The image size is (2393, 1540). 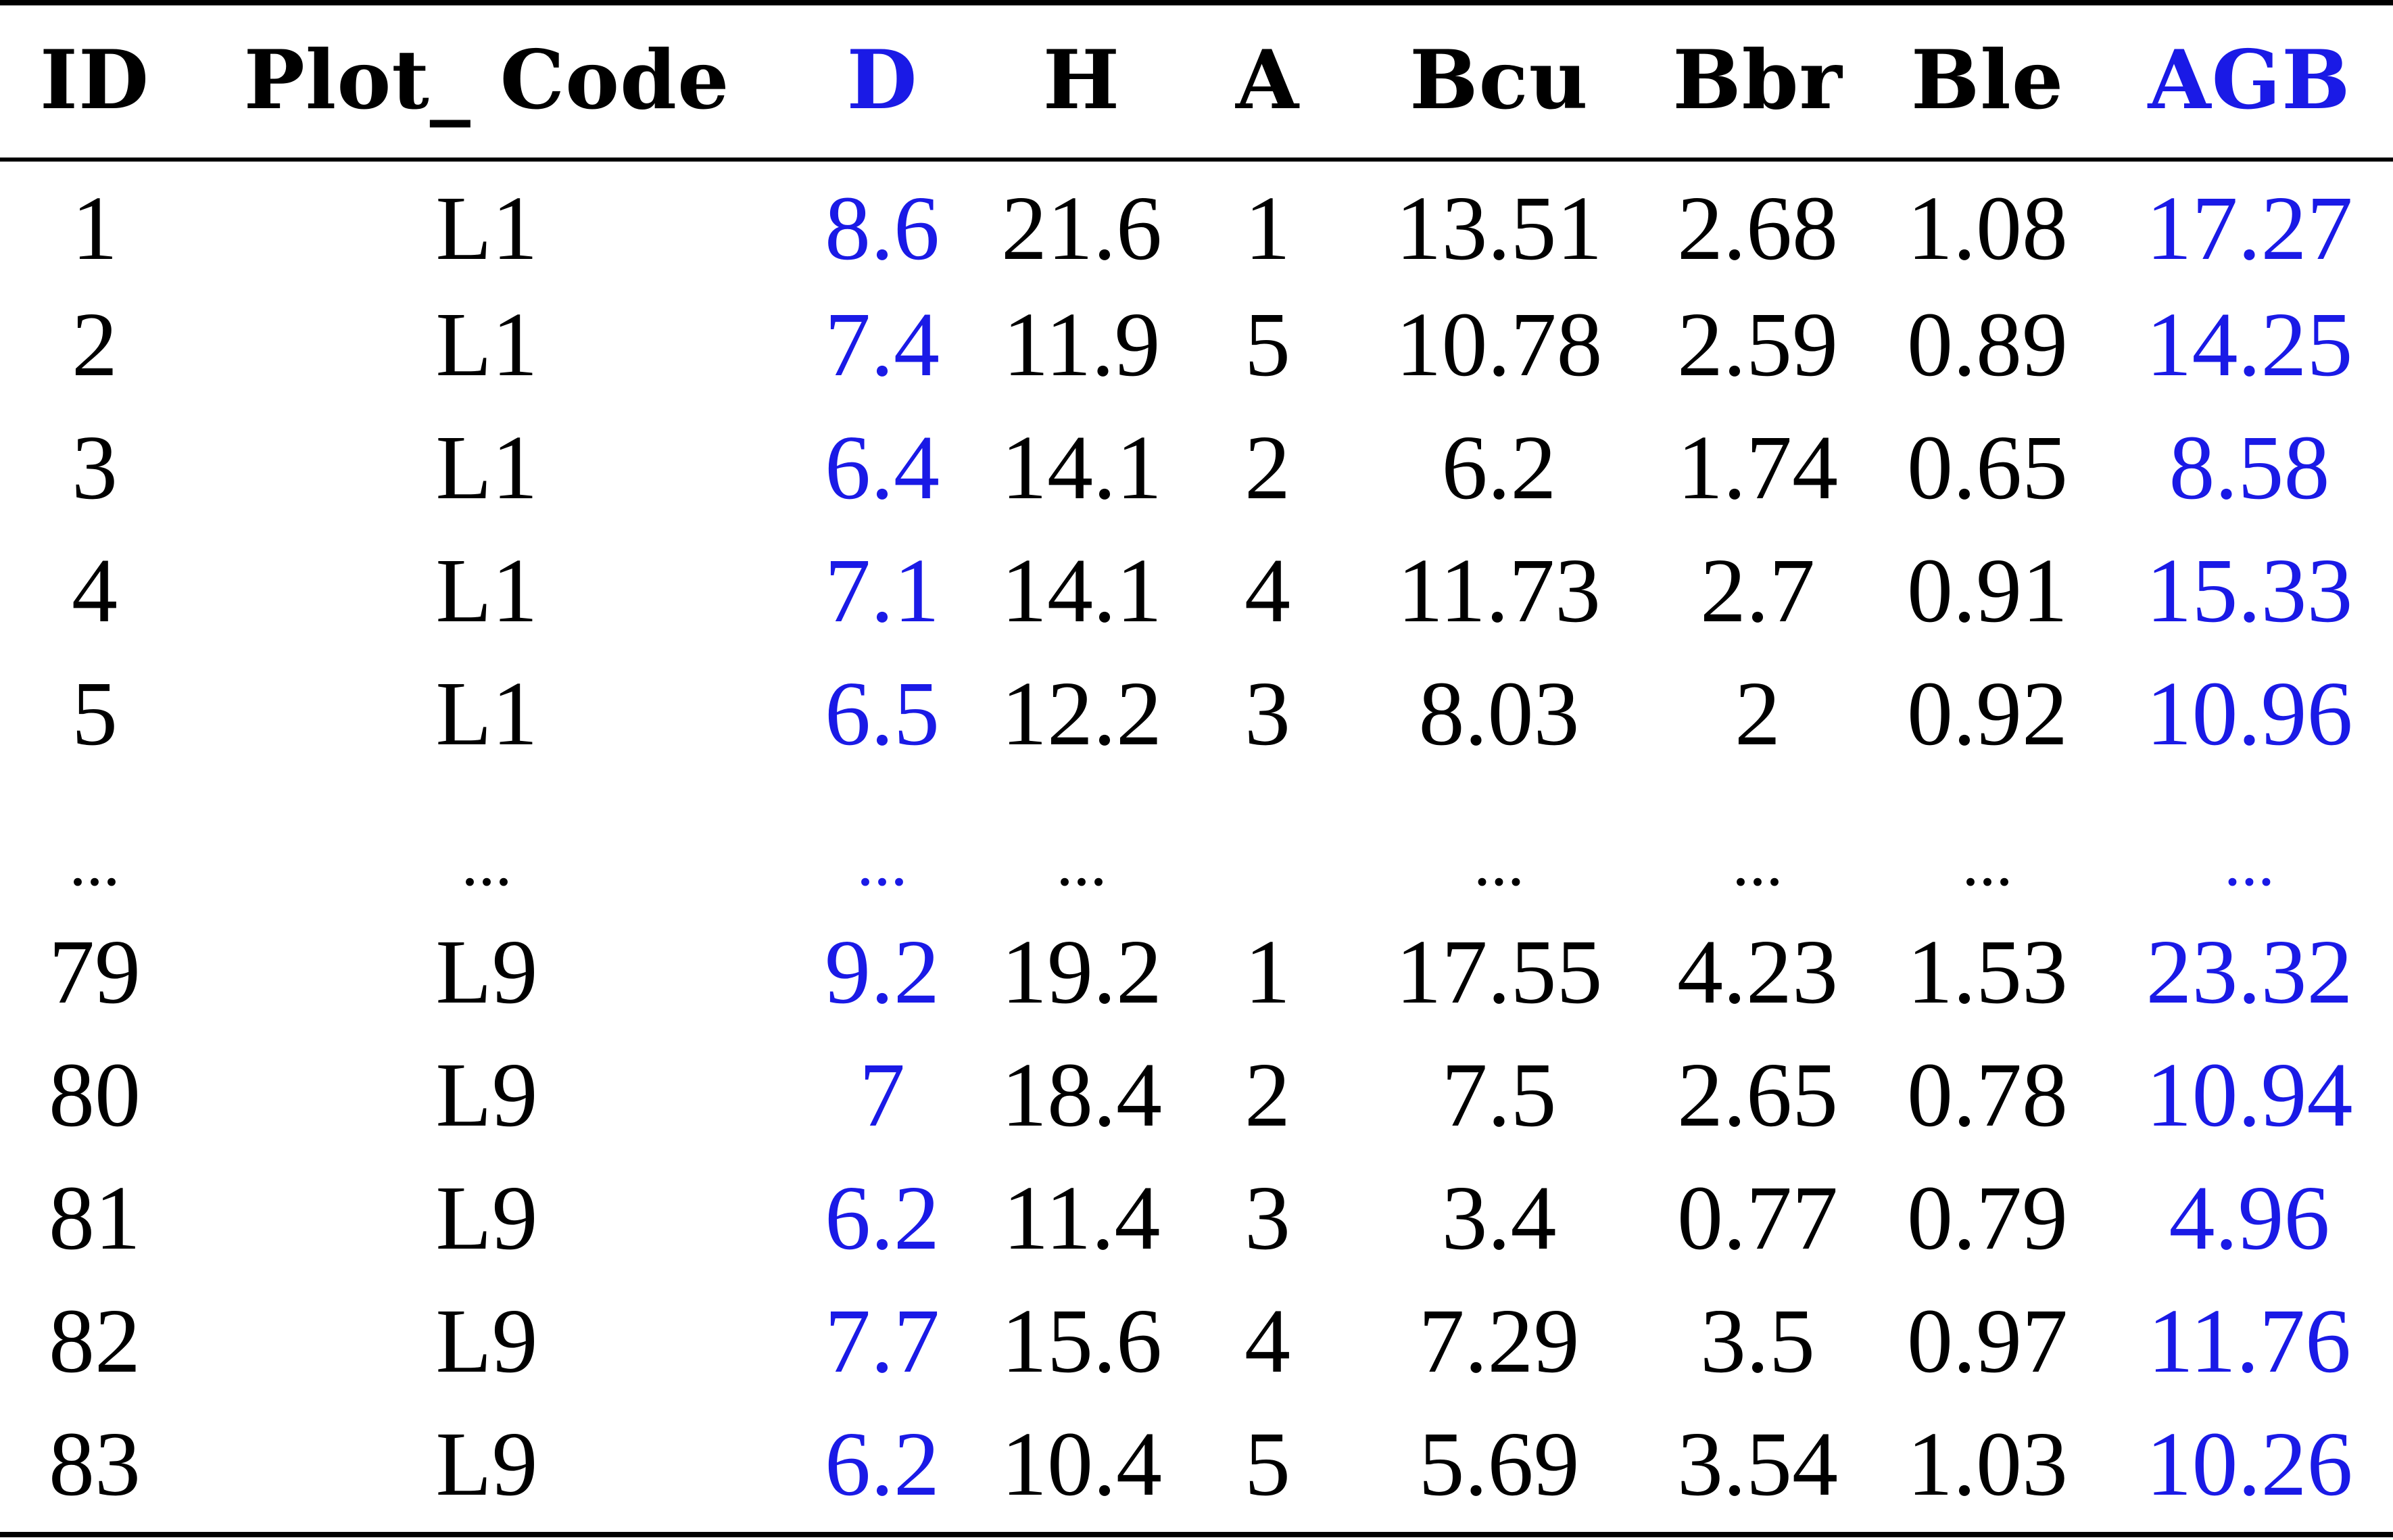 What do you see at coordinates (95, 228) in the screenshot?
I see `cell-id: 1` at bounding box center [95, 228].